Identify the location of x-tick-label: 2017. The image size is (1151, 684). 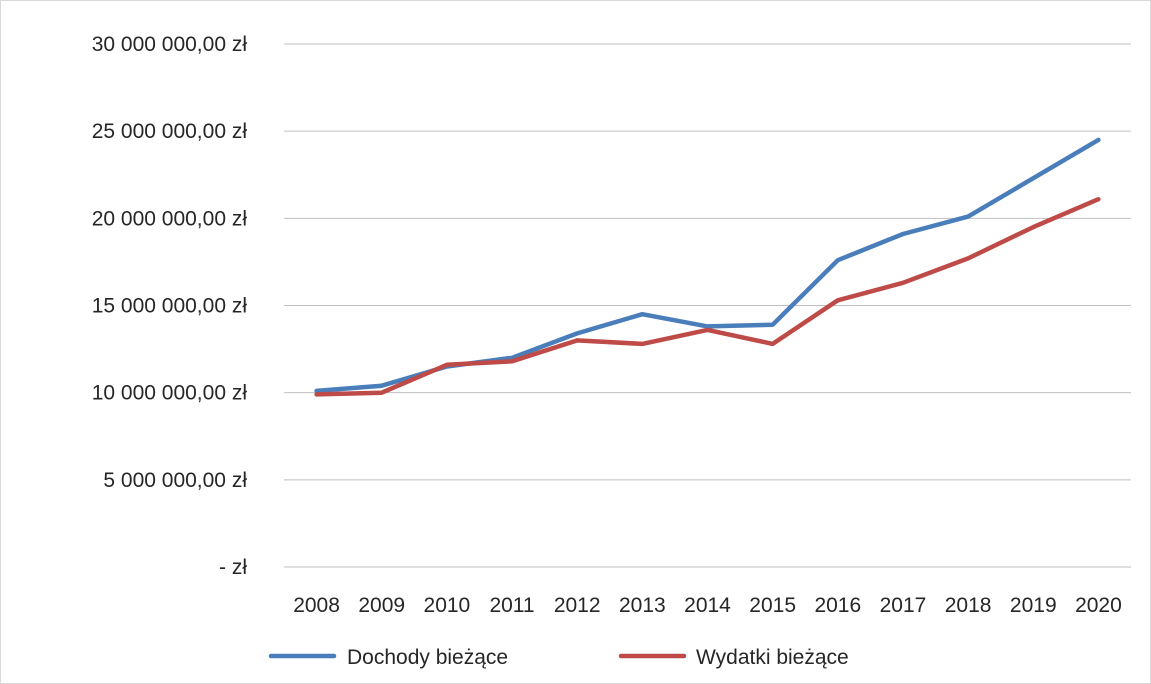
(903, 605).